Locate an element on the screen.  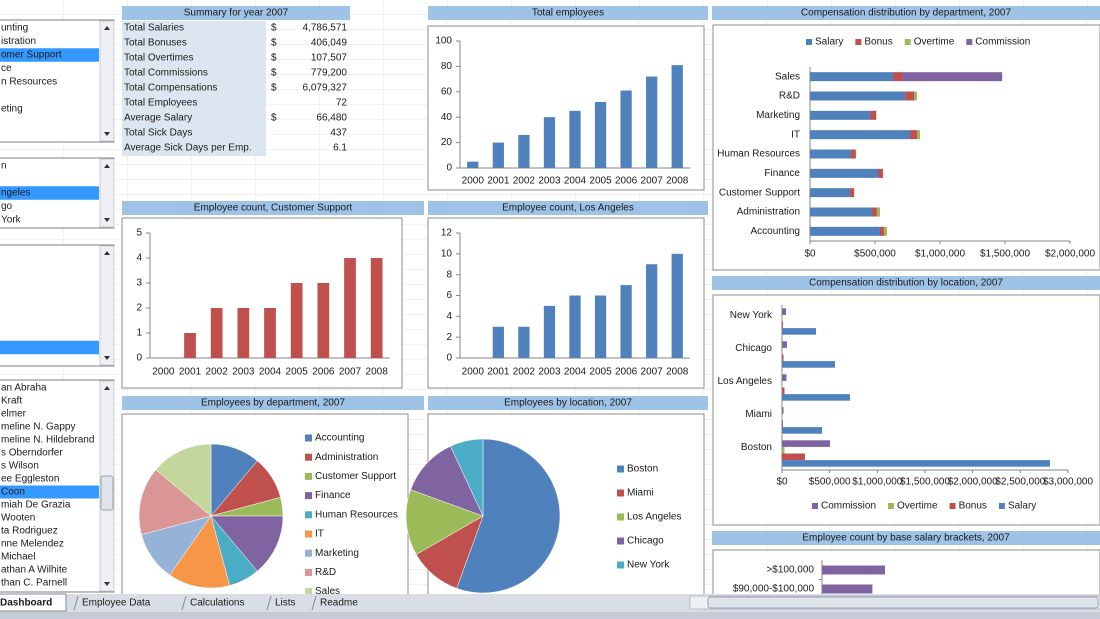
y-tick-label: 12 is located at coordinates (447, 233).